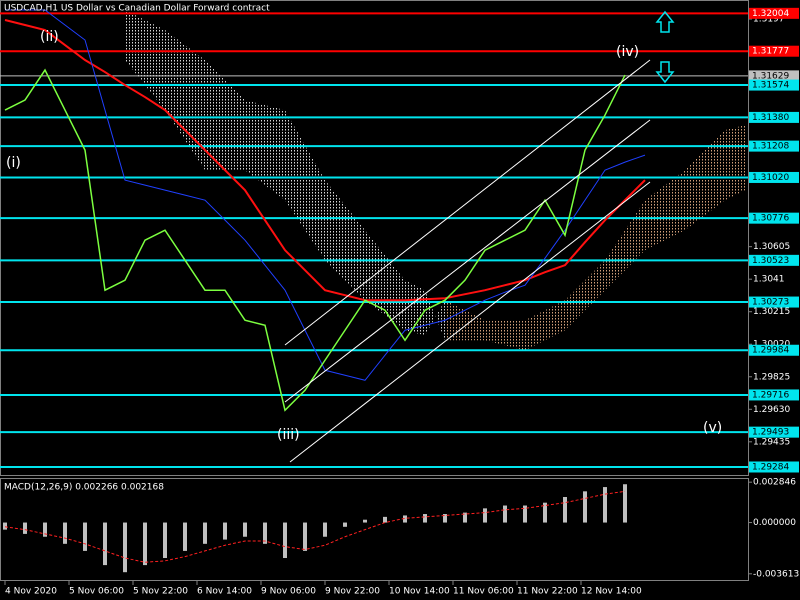  I want to click on level-label: 1.30776, so click(770, 219).